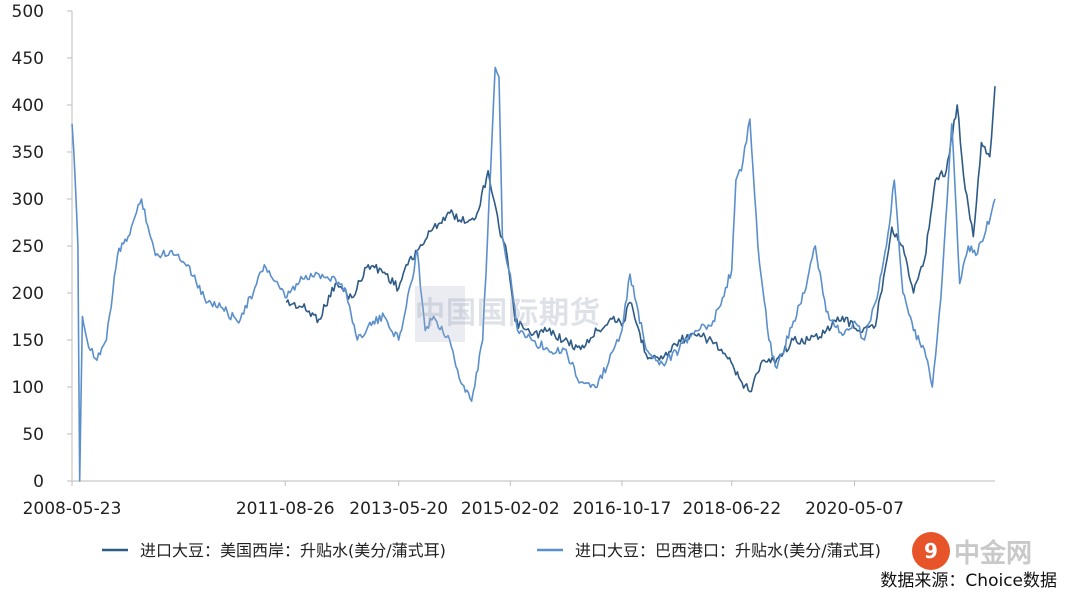 This screenshot has width=1065, height=603. Describe the element at coordinates (622, 509) in the screenshot. I see `x-tick-label: 2016-10-17` at that location.